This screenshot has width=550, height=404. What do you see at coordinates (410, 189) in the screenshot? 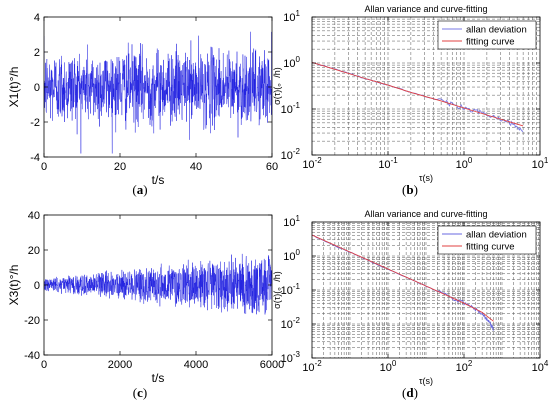
I see `panel-label-b: (b)` at bounding box center [410, 189].